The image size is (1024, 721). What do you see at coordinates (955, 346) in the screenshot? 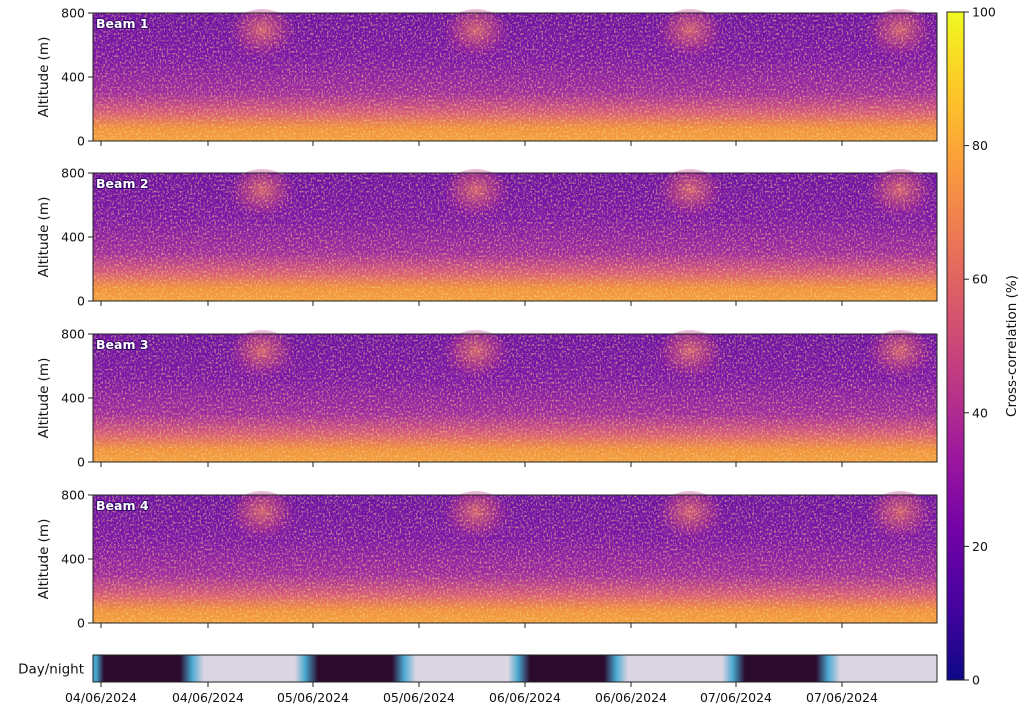
I see `colorbar-bar` at bounding box center [955, 346].